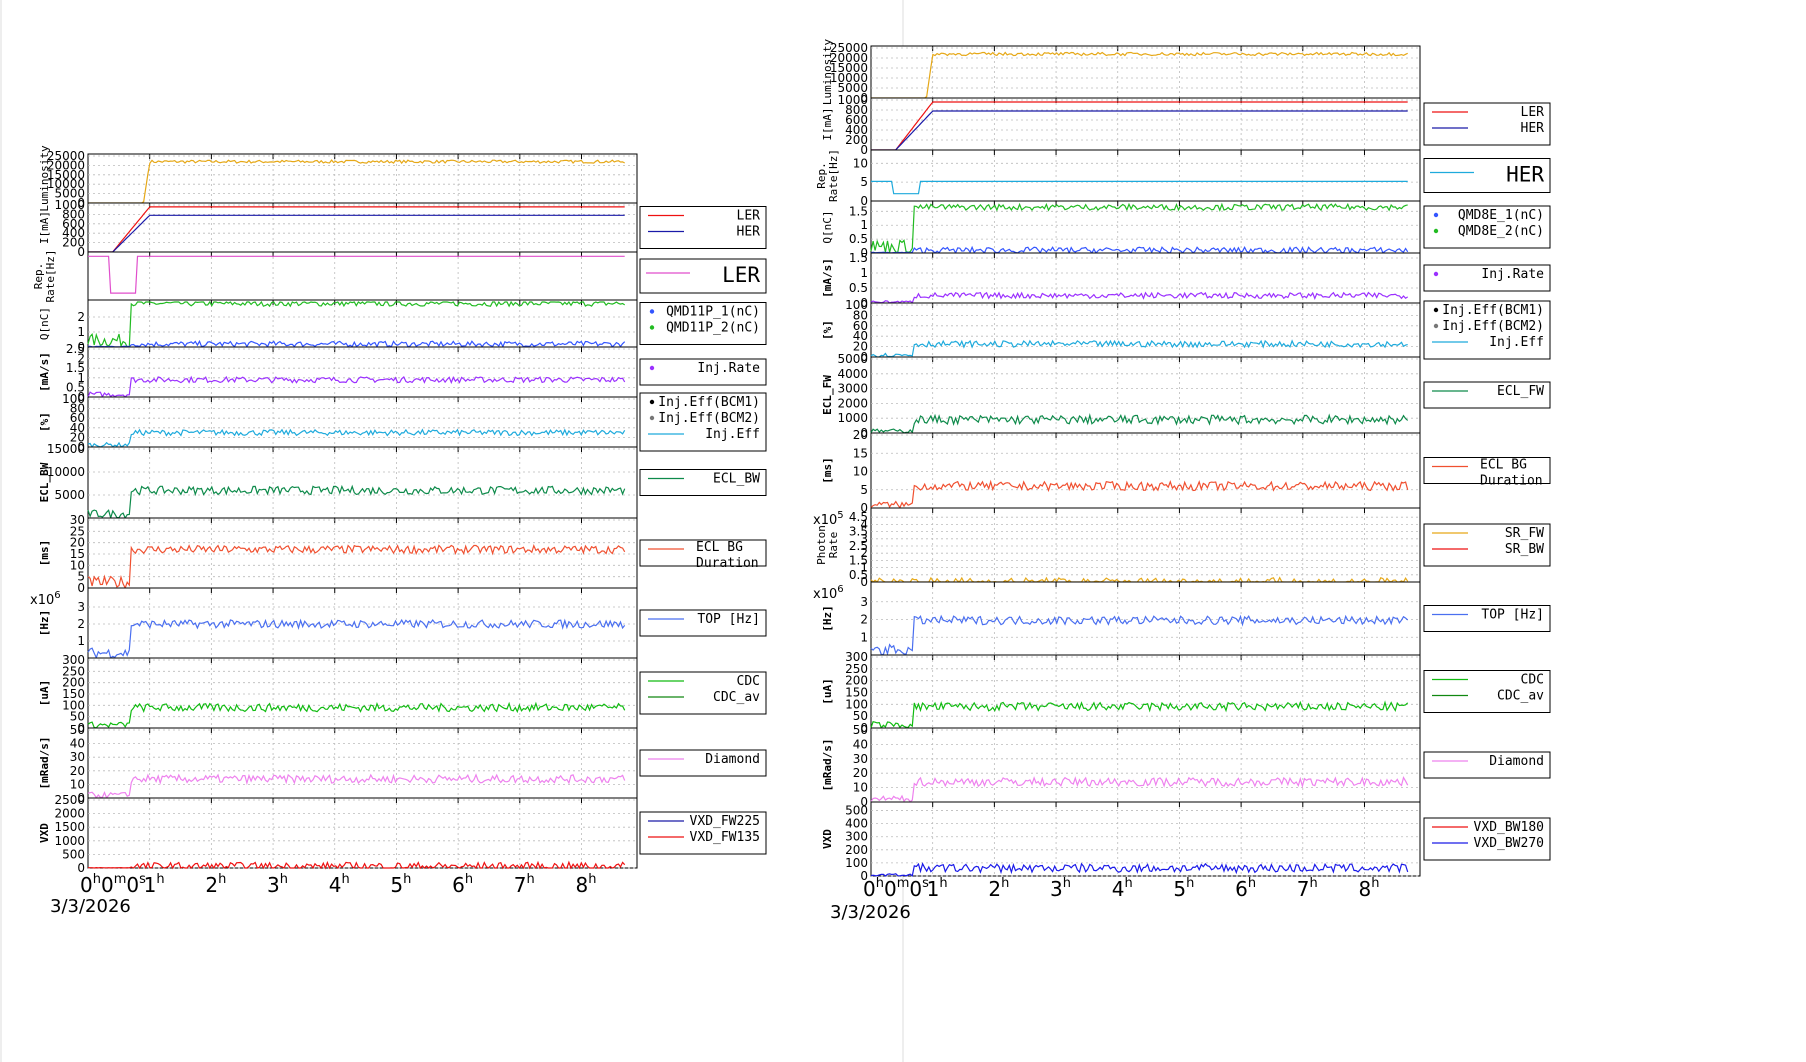 This screenshot has height=1062, width=1806. What do you see at coordinates (1516, 761) in the screenshot?
I see `legend-label: Diamond` at bounding box center [1516, 761].